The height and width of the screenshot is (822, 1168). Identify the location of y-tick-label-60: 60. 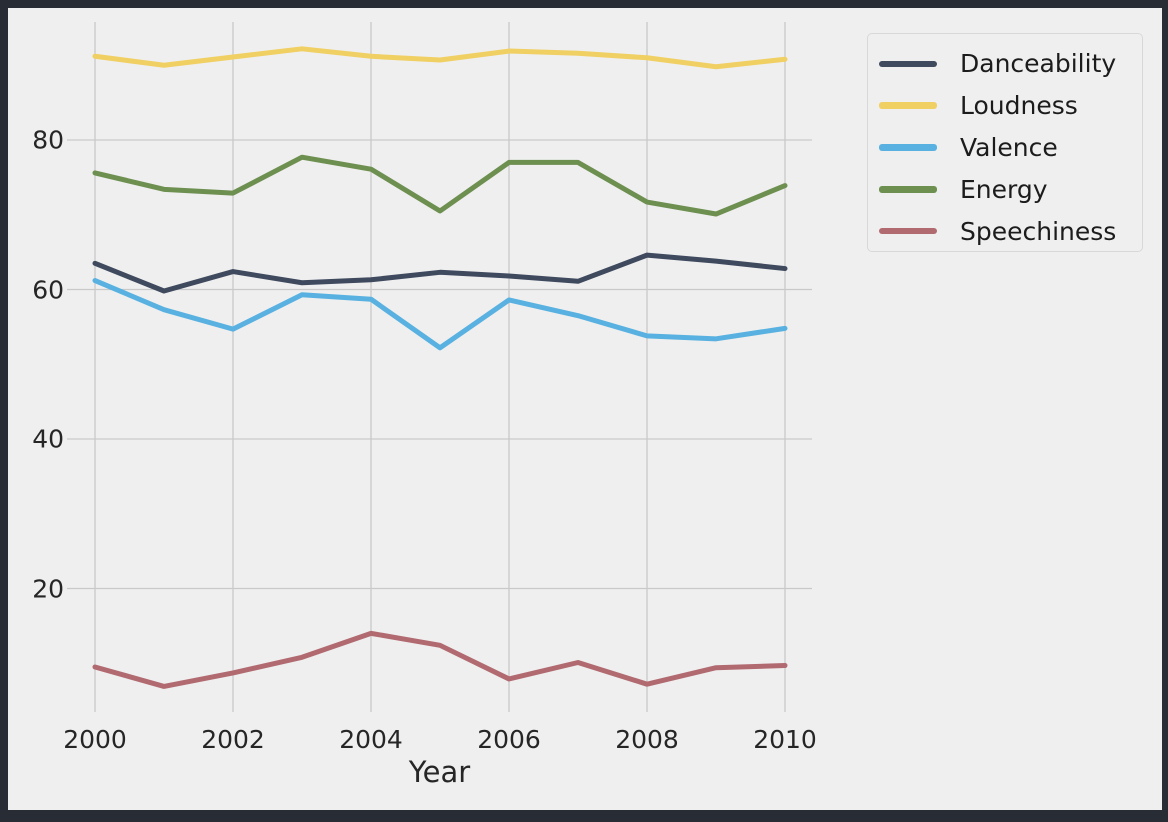
(48, 289).